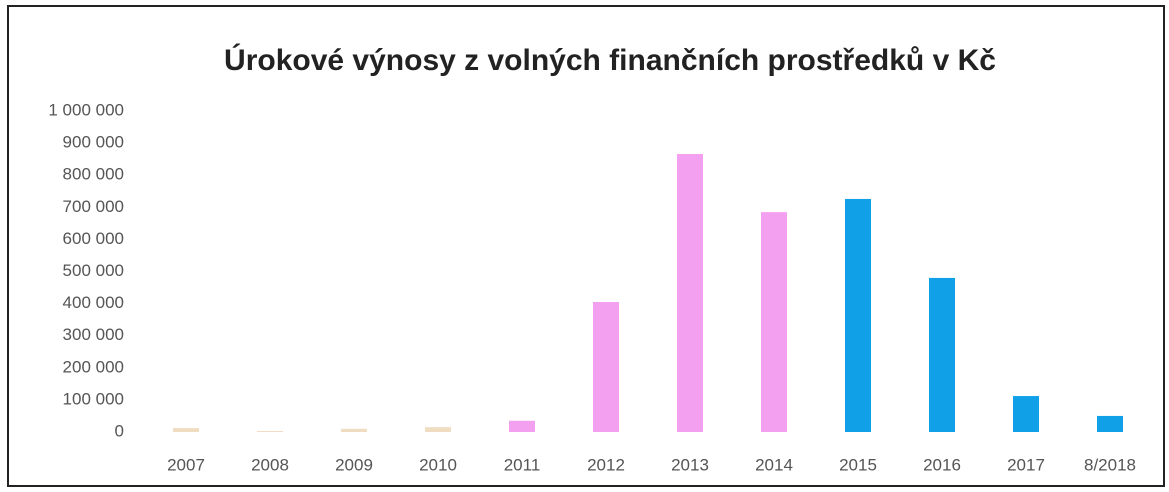 The width and height of the screenshot is (1169, 492). I want to click on y-tick-label: 600 000, so click(93, 238).